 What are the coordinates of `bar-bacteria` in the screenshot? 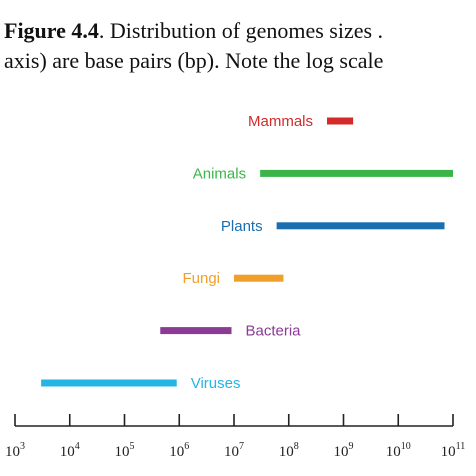 It's located at (196, 331).